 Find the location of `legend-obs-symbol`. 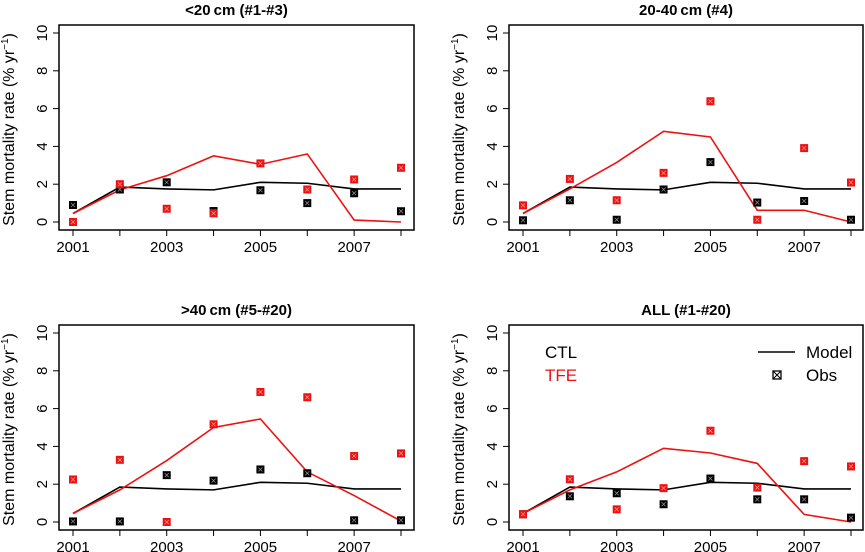

legend-obs-symbol is located at coordinates (777, 375).